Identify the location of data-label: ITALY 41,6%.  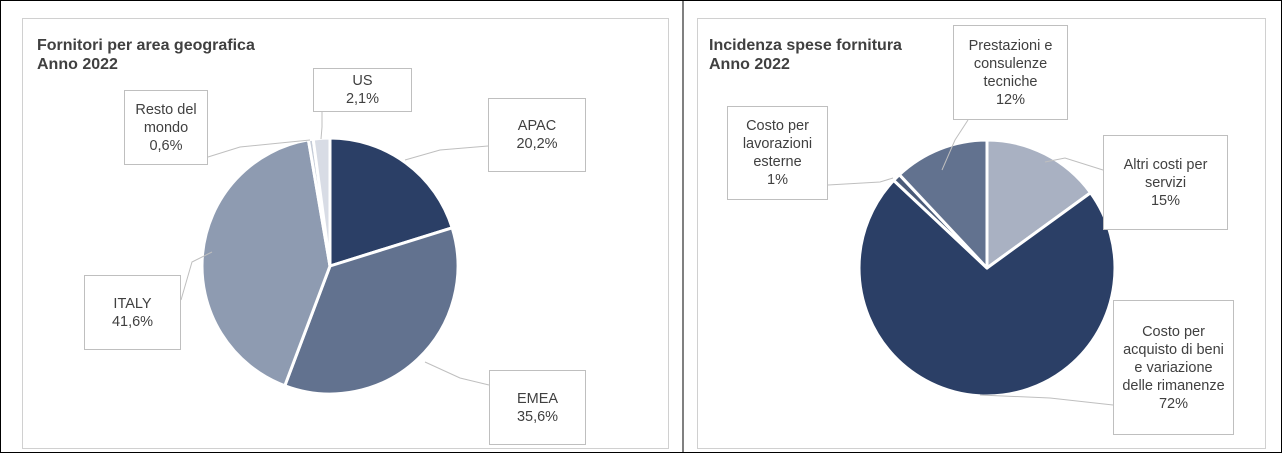
(132, 312).